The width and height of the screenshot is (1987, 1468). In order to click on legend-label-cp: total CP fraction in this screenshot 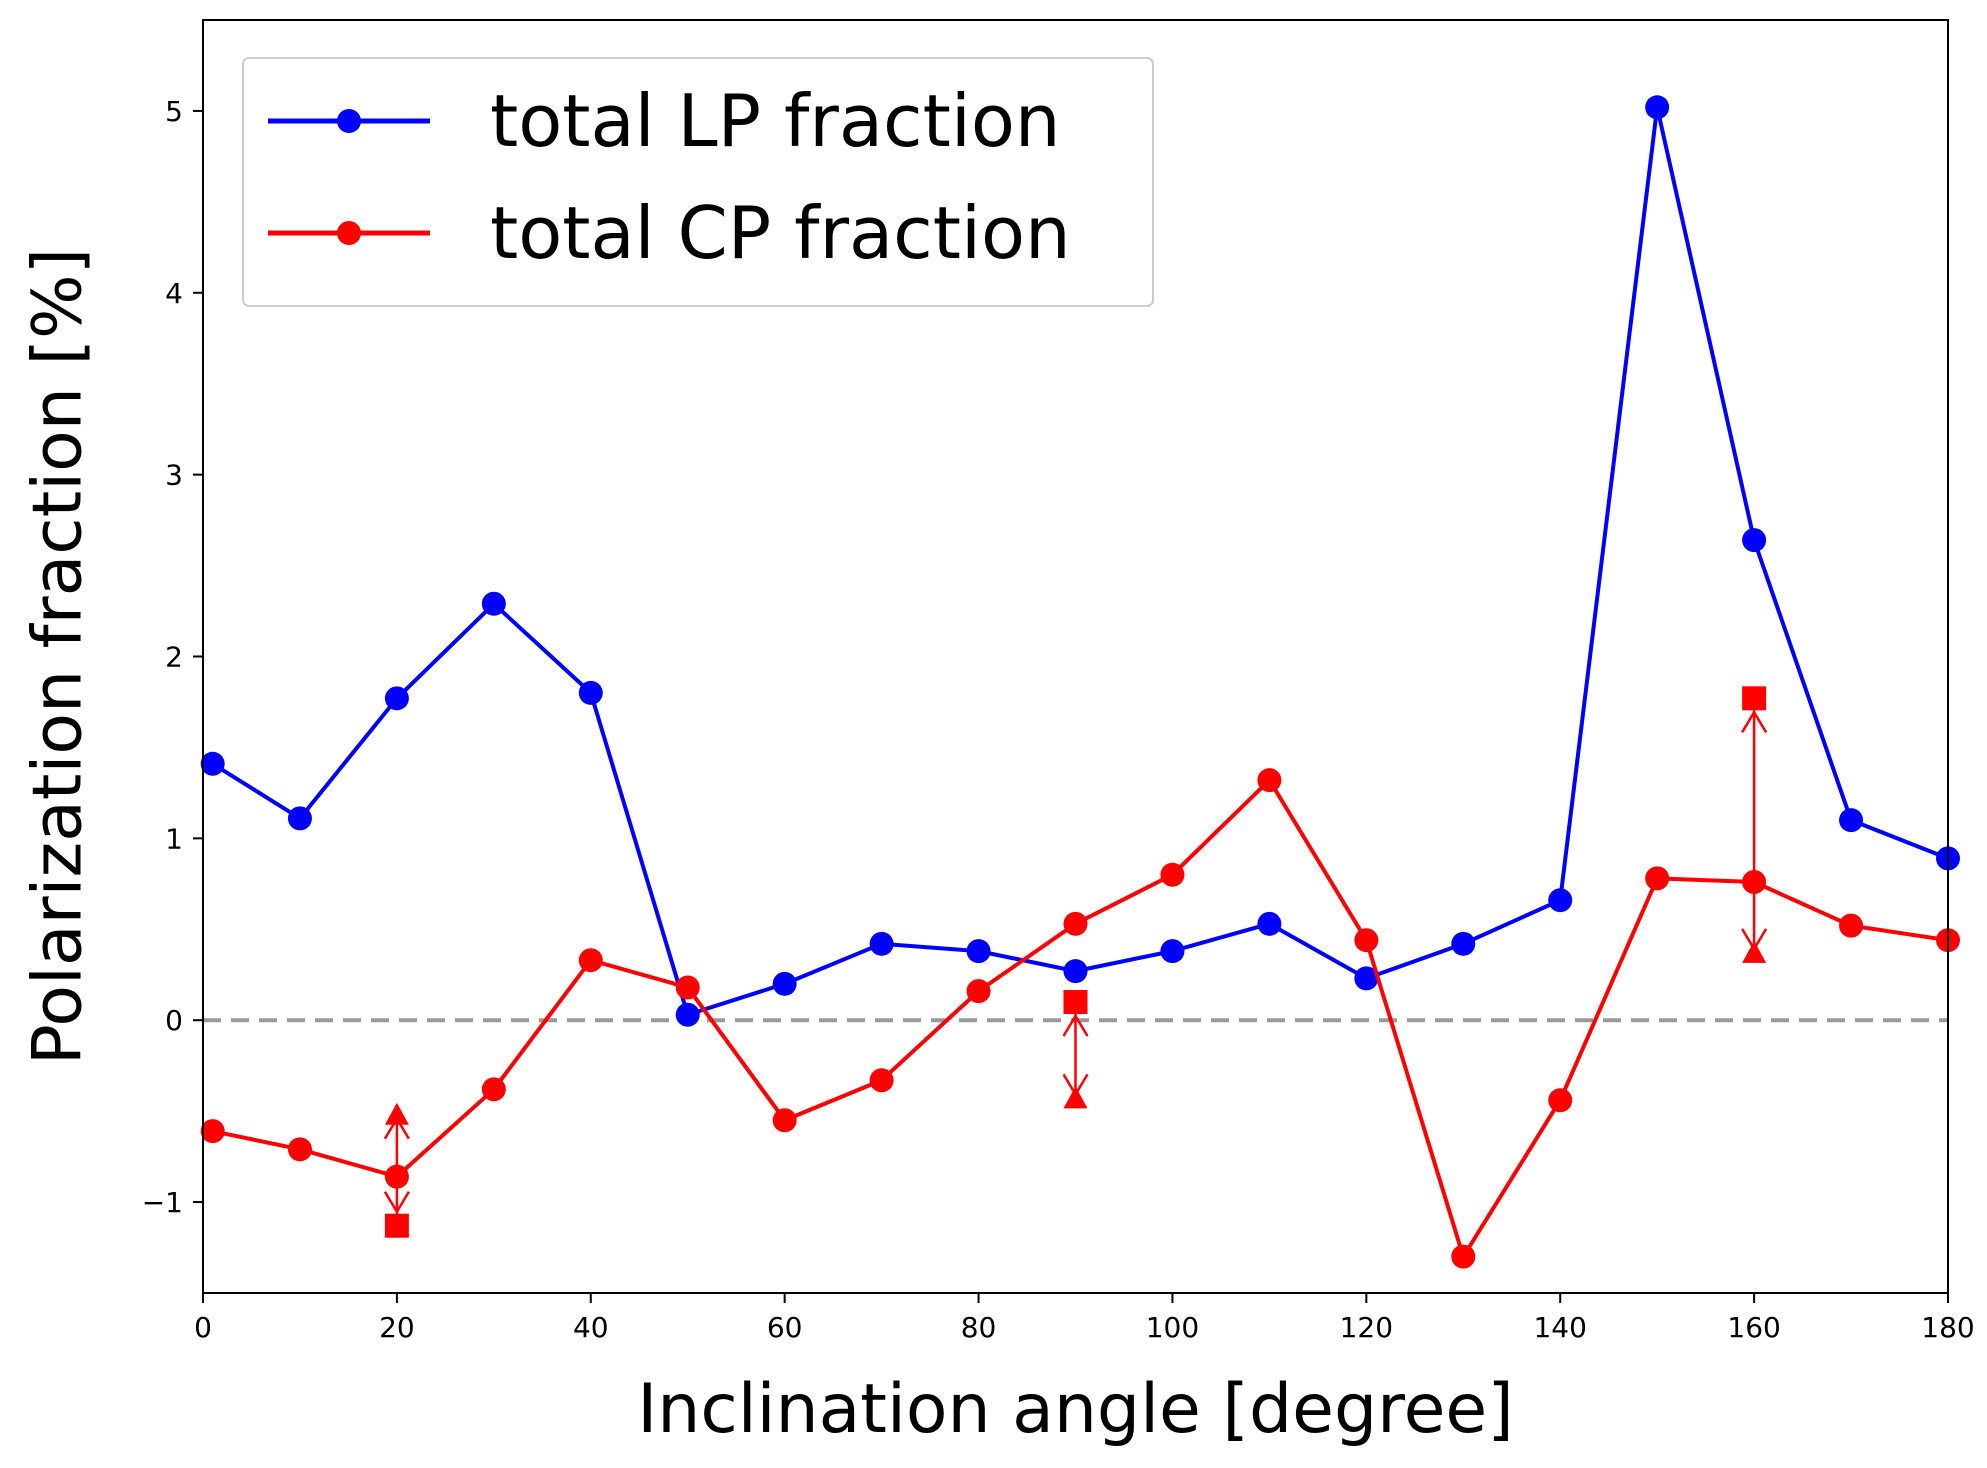, I will do `click(780, 233)`.